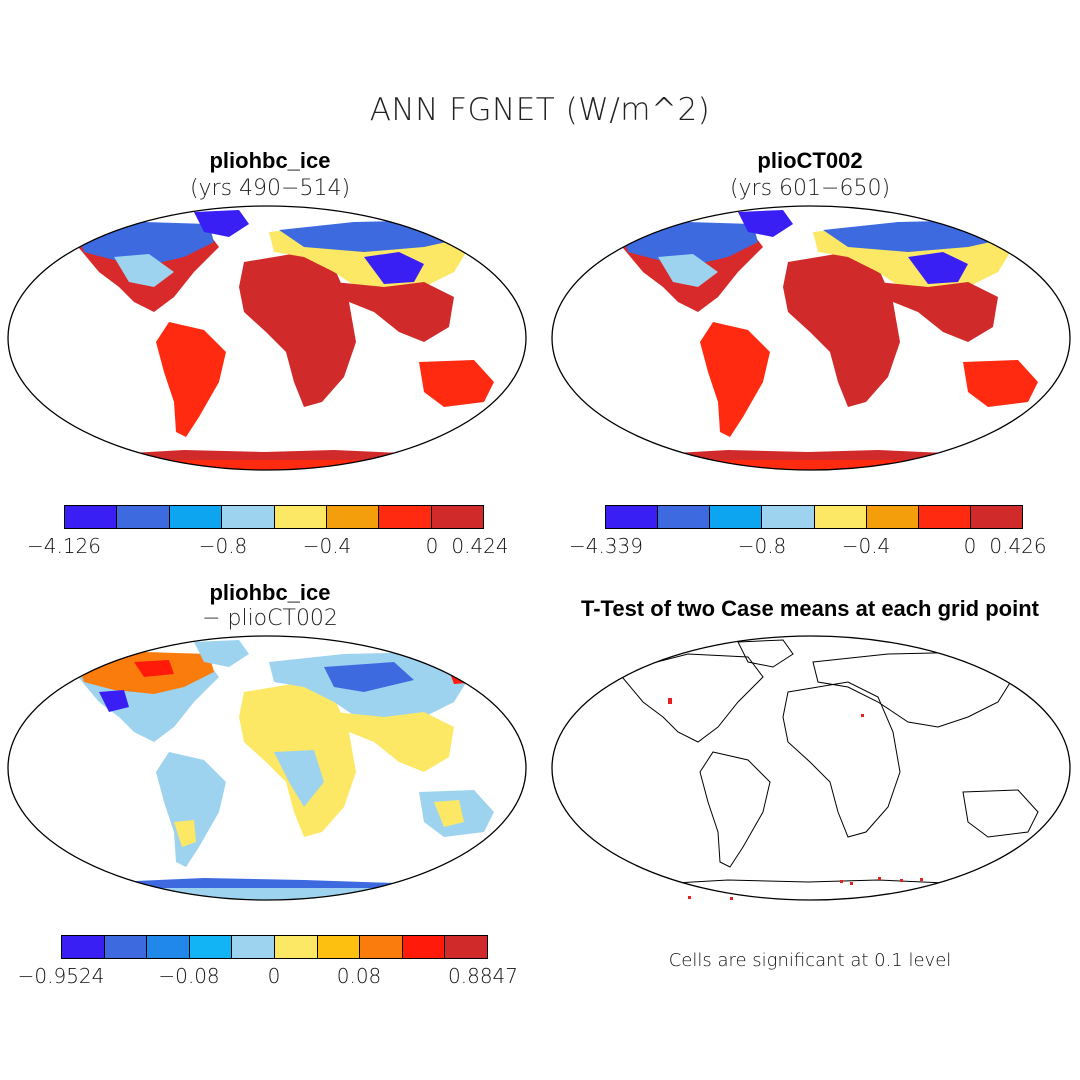 This screenshot has width=1080, height=1080. Describe the element at coordinates (270, 592) in the screenshot. I see `panel3-title: pliohbc_ice` at that location.